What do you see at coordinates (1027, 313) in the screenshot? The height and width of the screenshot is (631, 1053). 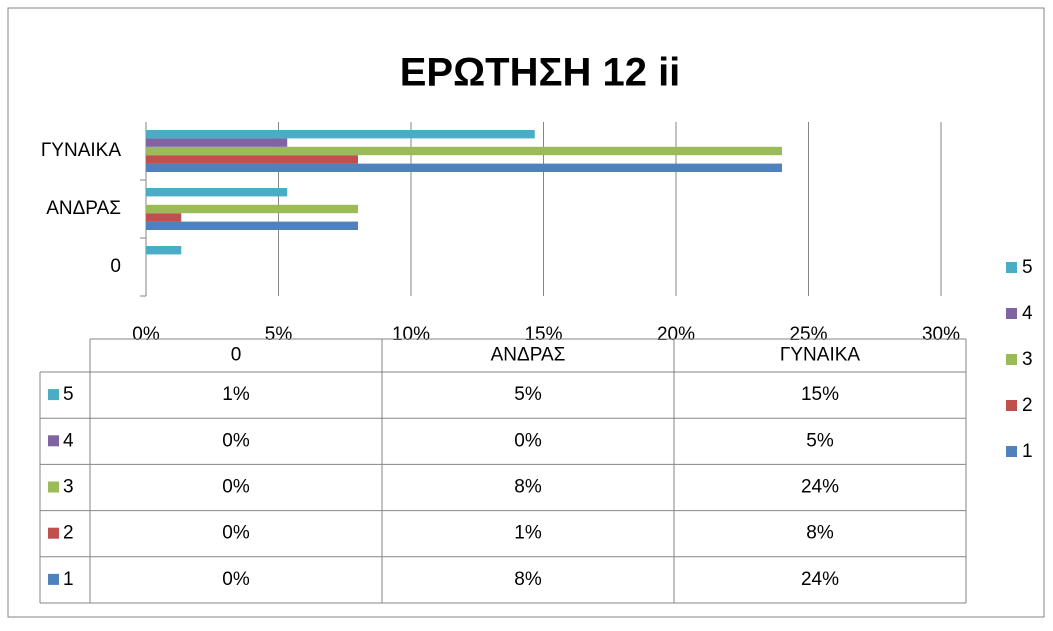 I see `legend-label: 4` at bounding box center [1027, 313].